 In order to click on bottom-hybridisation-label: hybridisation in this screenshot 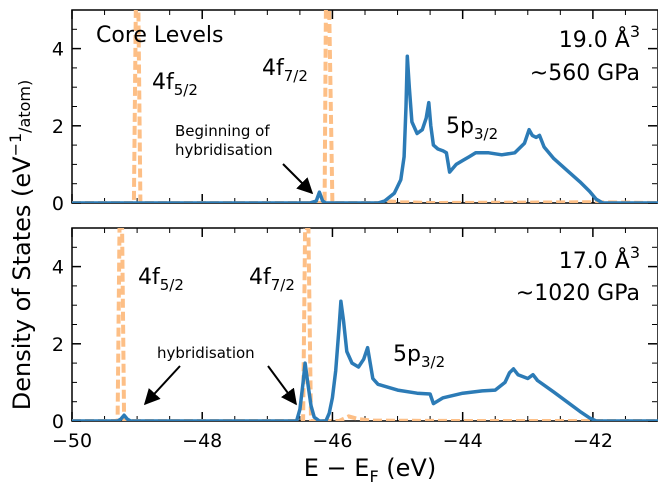, I will do `click(206, 353)`.